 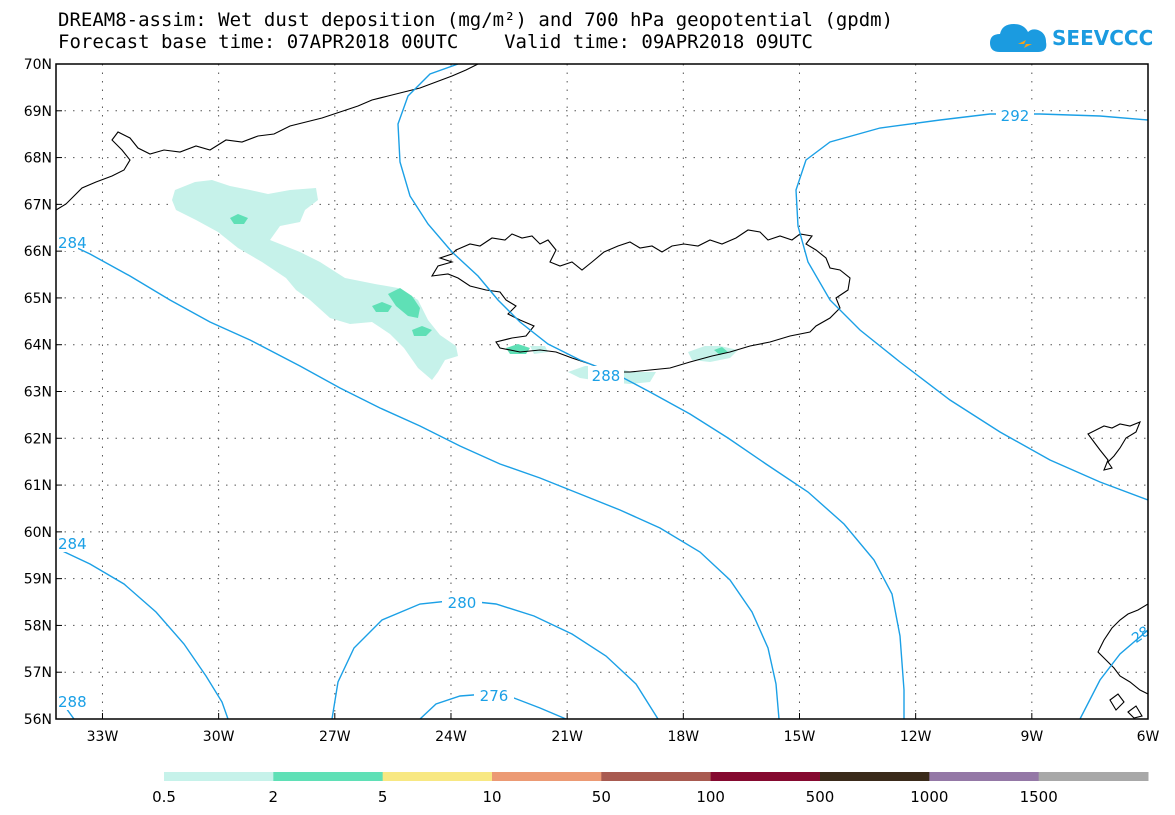 What do you see at coordinates (315, 280) in the screenshot?
I see `dust-area-west` at bounding box center [315, 280].